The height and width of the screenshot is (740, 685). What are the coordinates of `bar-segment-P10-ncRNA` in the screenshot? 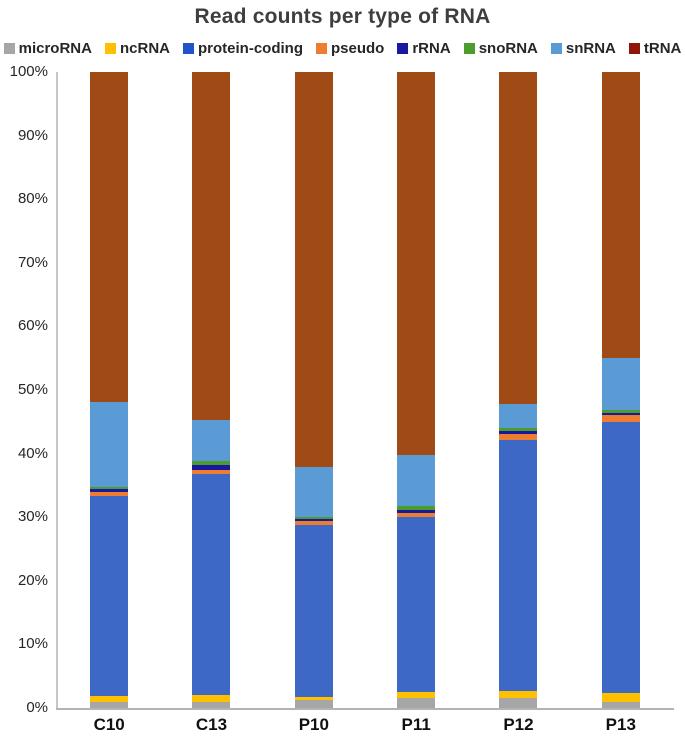 It's located at (313, 699).